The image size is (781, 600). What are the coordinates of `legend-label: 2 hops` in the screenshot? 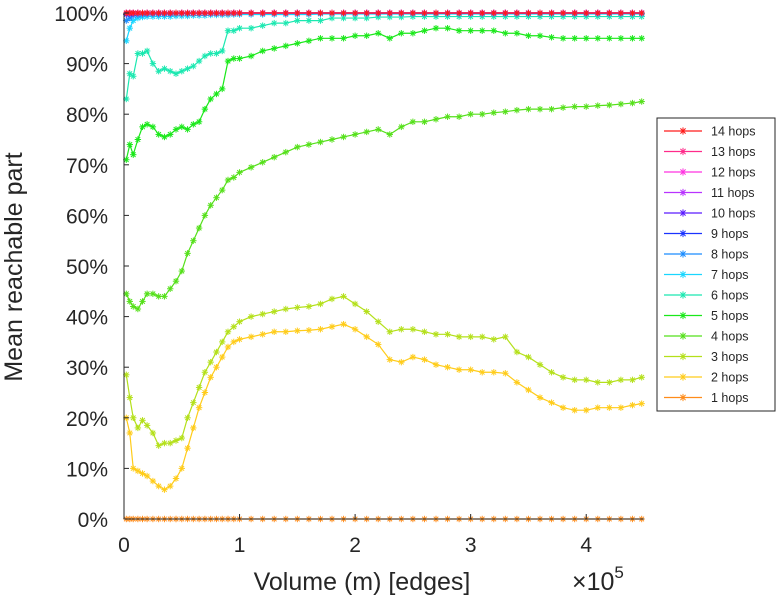 It's located at (730, 378).